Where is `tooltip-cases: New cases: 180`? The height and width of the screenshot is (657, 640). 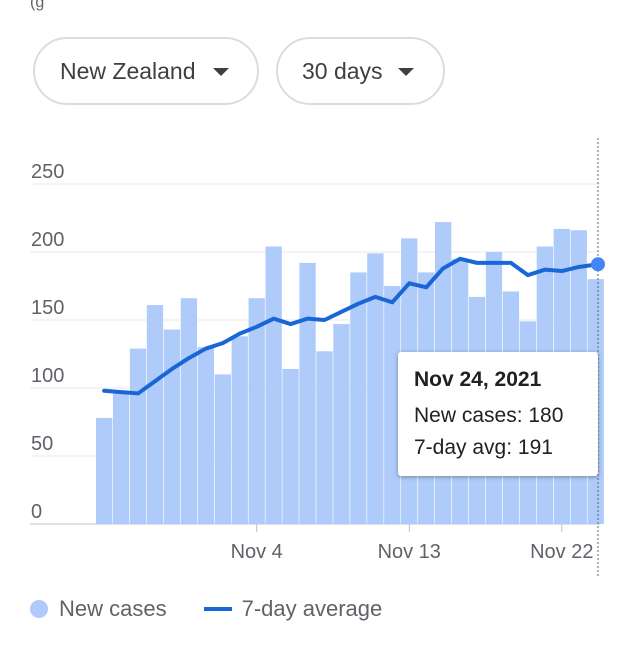 tooltip-cases: New cases: 180 is located at coordinates (489, 415).